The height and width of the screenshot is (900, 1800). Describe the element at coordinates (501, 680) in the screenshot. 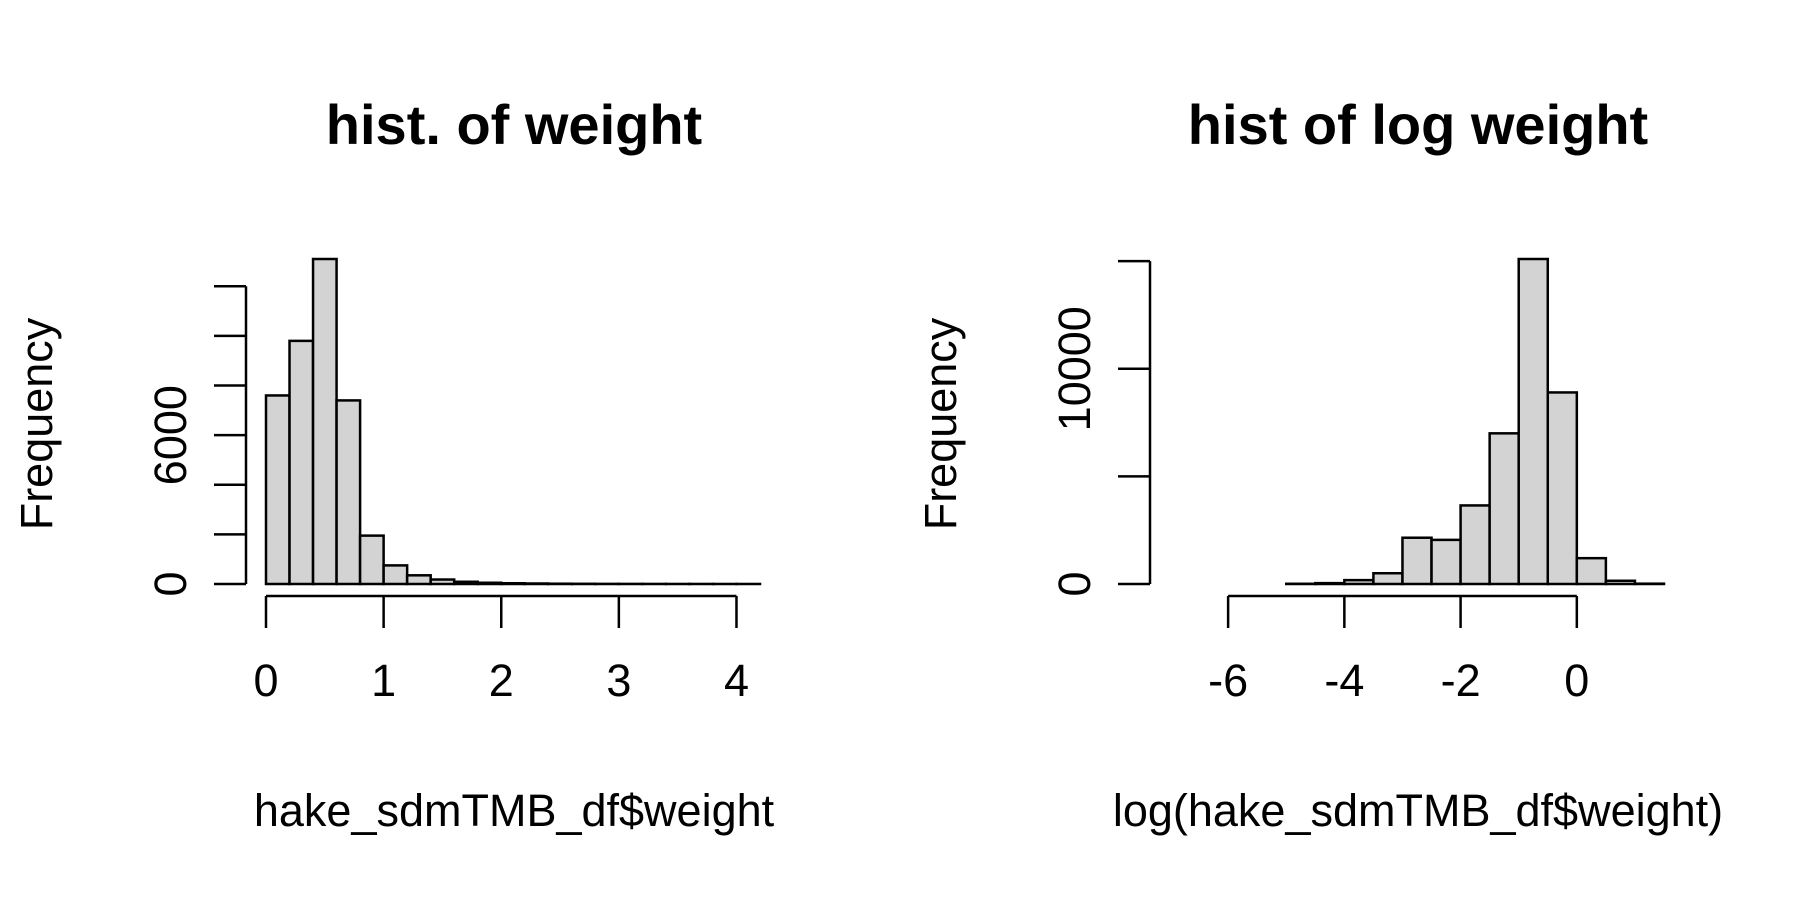

I see `x-tick-label: 2` at that location.